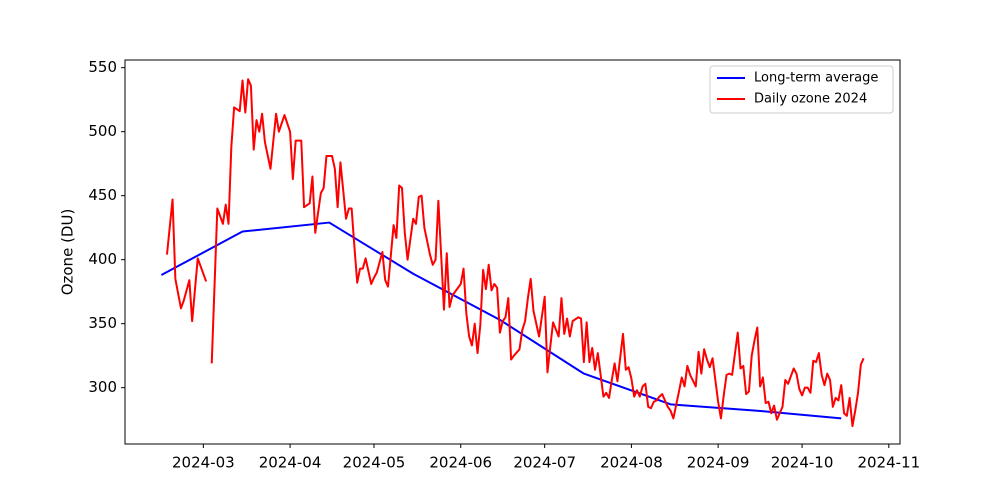  Describe the element at coordinates (102, 323) in the screenshot. I see `y-tick-label: 350` at that location.